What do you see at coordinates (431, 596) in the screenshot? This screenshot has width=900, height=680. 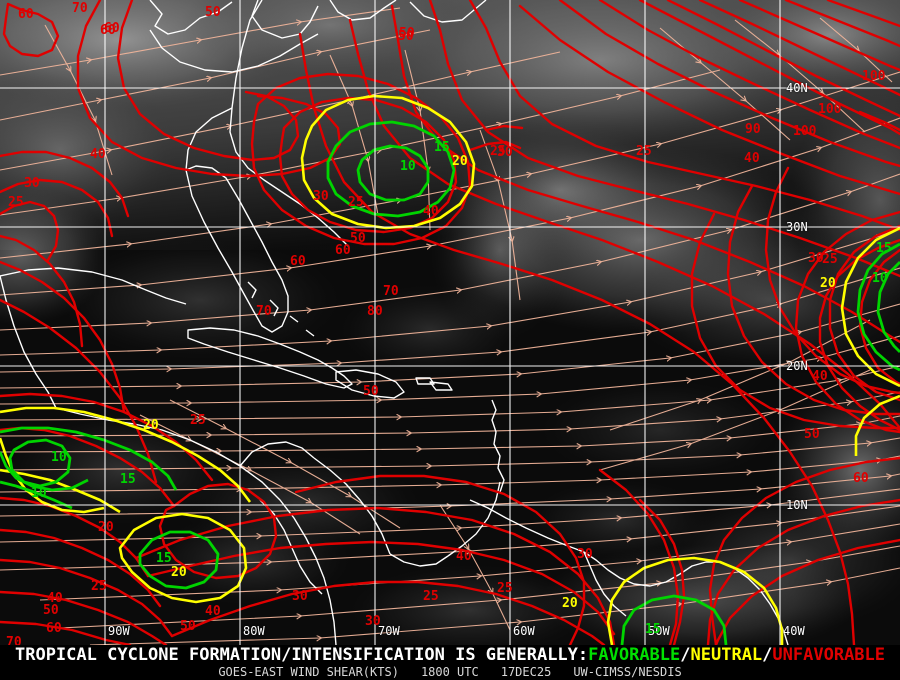 I see `contour-label-25-55: 25` at bounding box center [431, 596].